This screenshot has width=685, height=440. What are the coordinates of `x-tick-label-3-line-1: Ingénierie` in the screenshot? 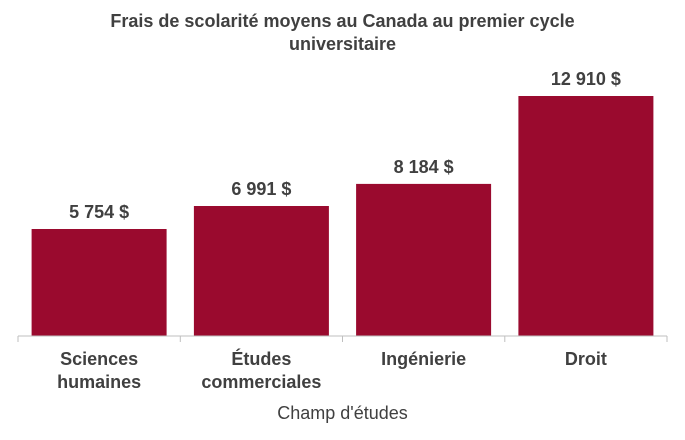 It's located at (423, 359).